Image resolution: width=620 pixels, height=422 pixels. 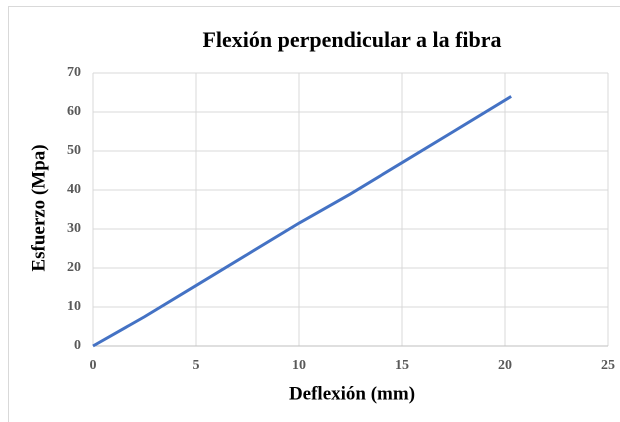 What do you see at coordinates (608, 365) in the screenshot?
I see `x-tick-label: 25` at bounding box center [608, 365].